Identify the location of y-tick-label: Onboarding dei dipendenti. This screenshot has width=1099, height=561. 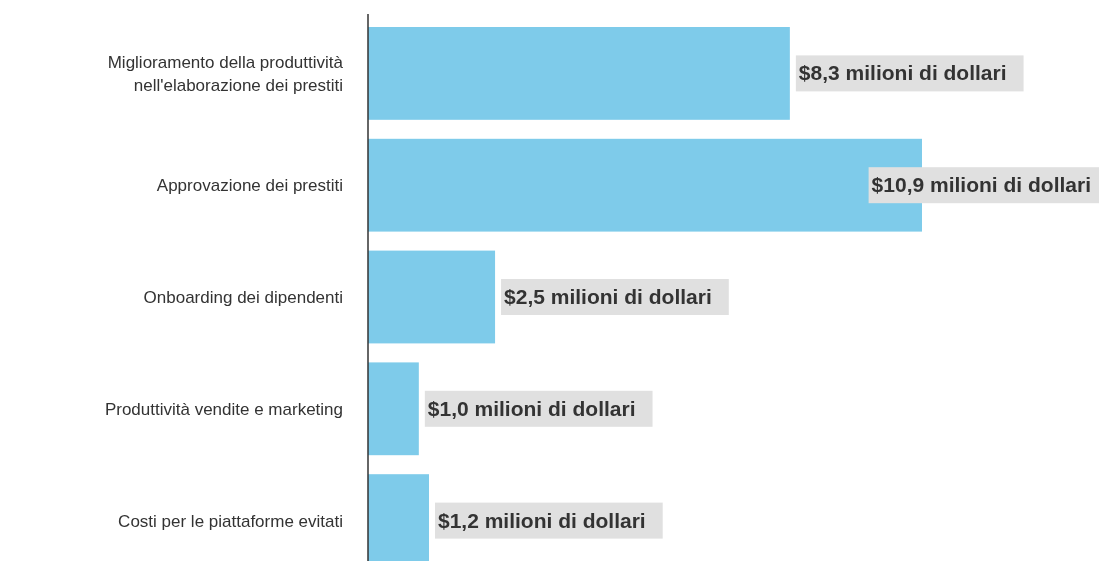
(243, 297).